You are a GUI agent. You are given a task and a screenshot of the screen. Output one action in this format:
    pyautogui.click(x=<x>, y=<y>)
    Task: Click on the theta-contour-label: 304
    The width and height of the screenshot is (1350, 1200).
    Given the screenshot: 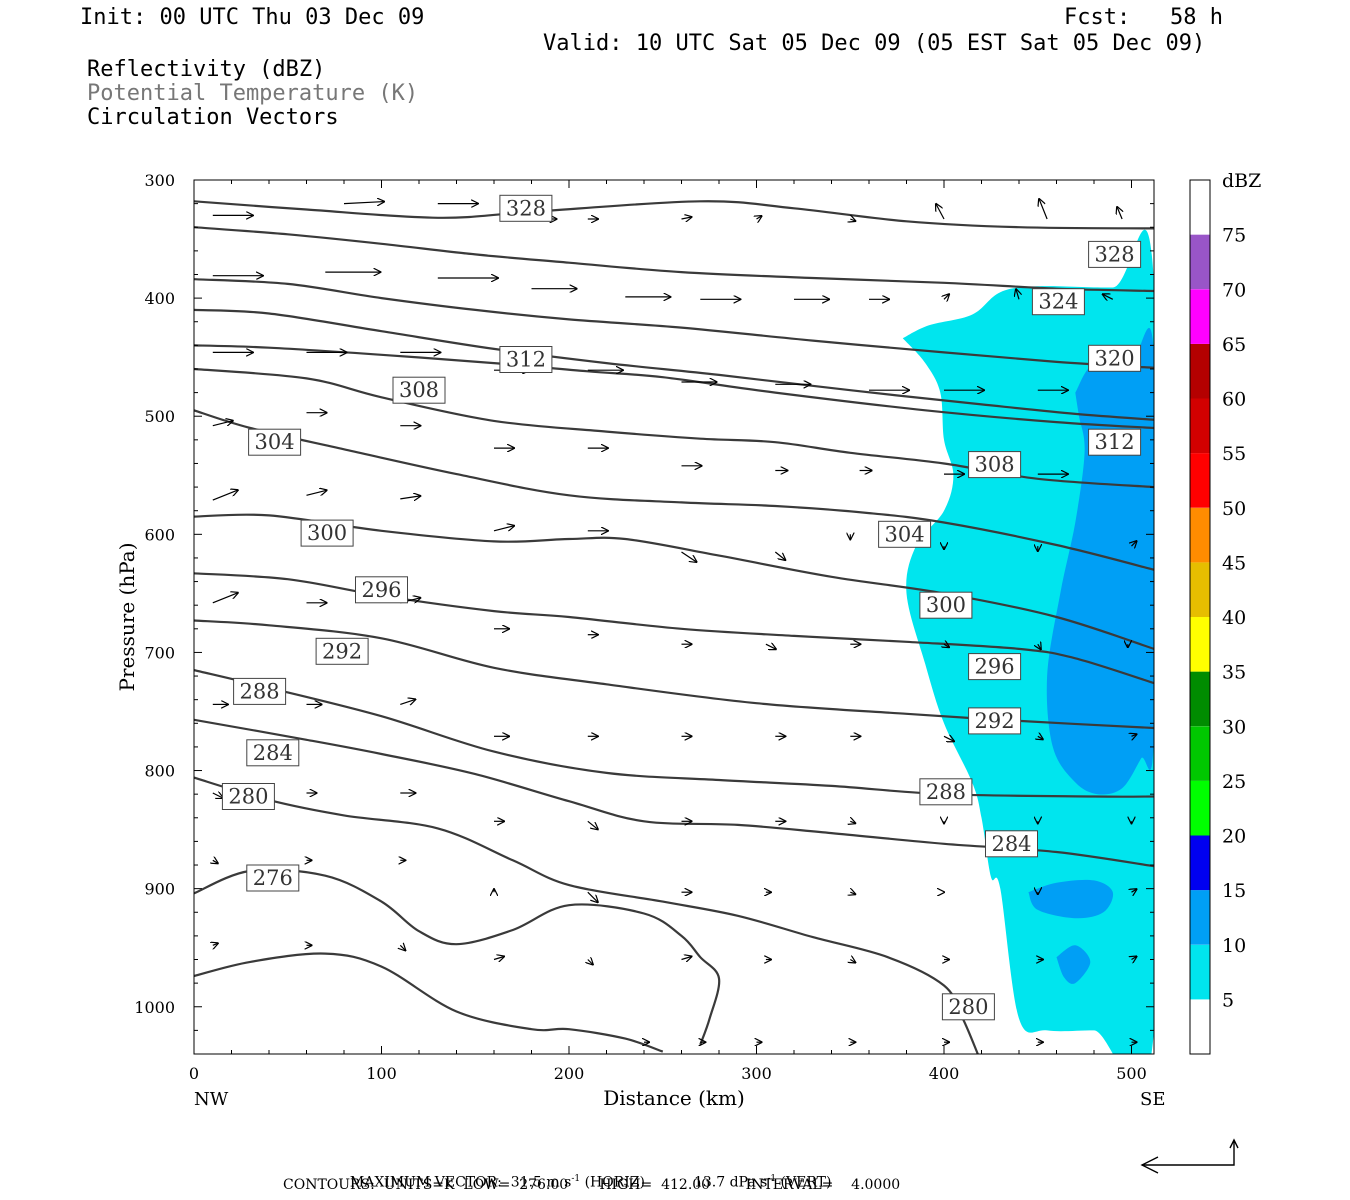 What is the action you would take?
    pyautogui.click(x=275, y=442)
    